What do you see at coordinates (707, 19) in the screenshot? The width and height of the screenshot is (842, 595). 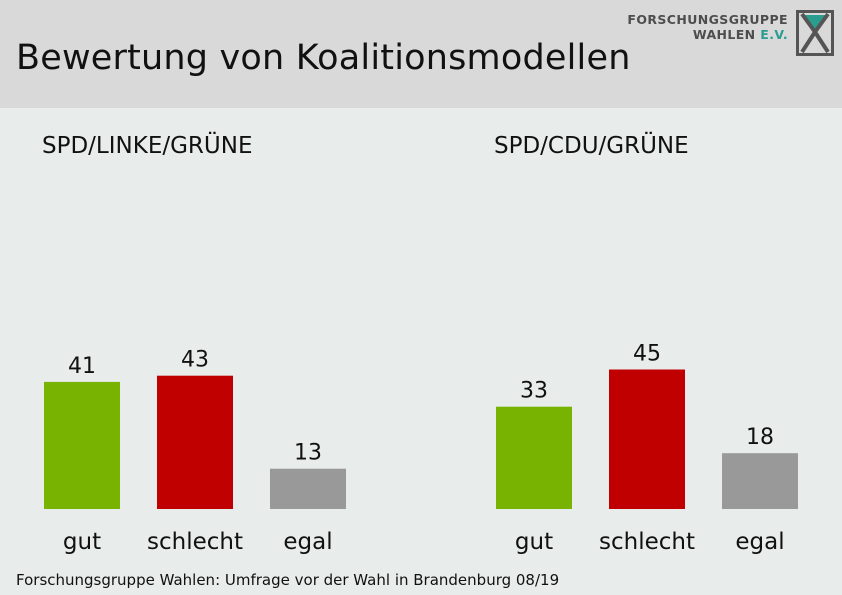 I see `logo-line-1: FORSCHUNGSGRUPPE` at bounding box center [707, 19].